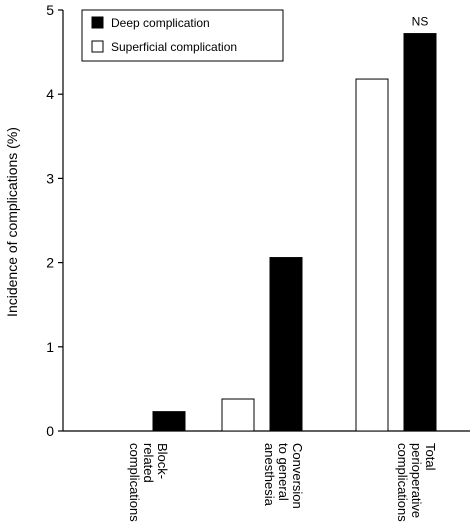 This screenshot has width=474, height=528. What do you see at coordinates (50, 347) in the screenshot?
I see `y-tick-label: 1` at bounding box center [50, 347].